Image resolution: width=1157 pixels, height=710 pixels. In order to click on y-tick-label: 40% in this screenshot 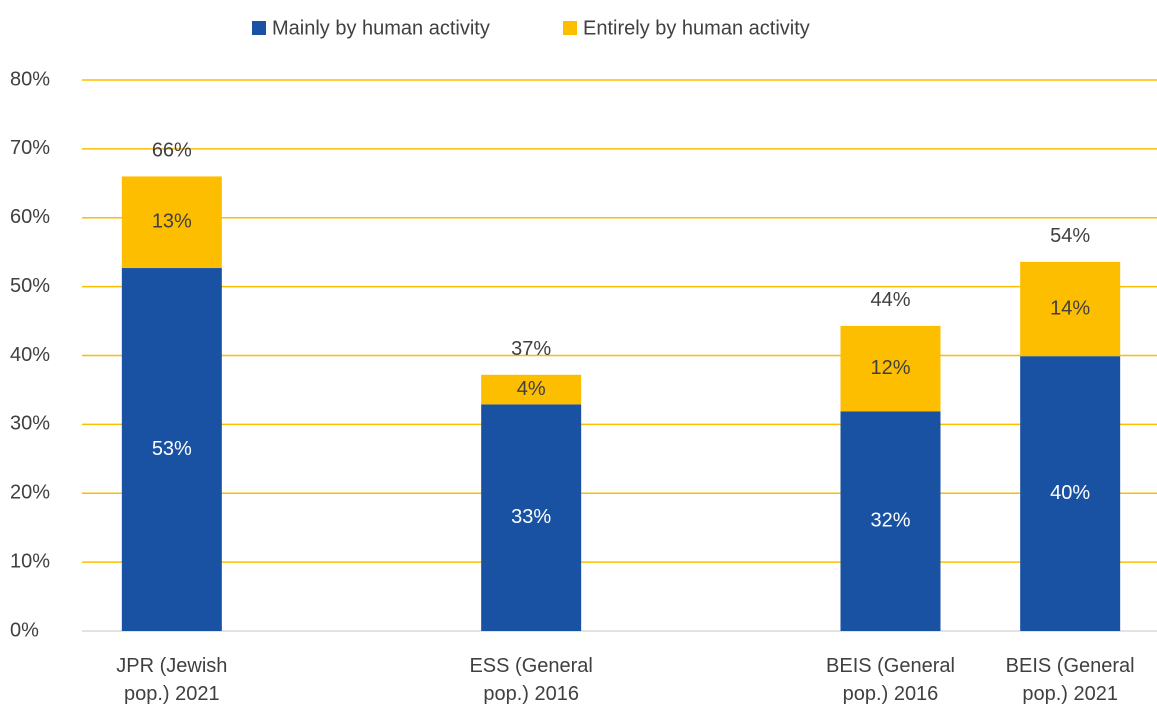, I will do `click(30, 355)`.